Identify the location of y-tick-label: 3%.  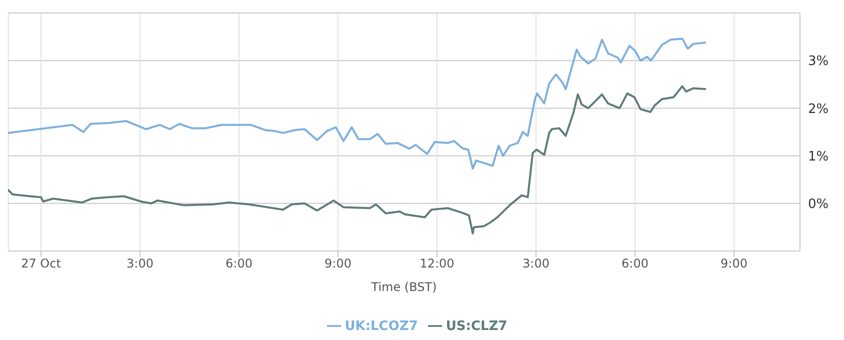
(818, 62).